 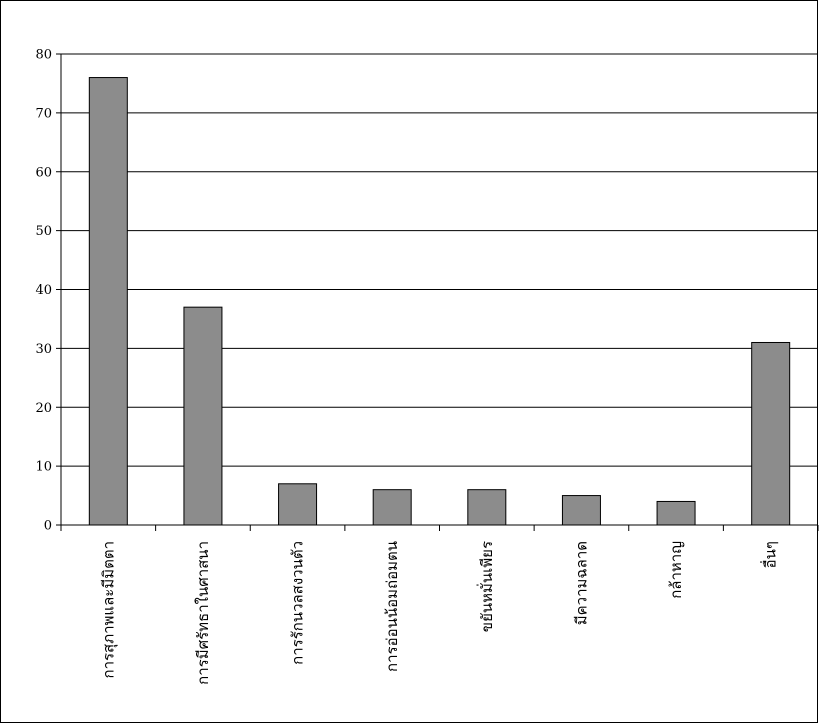 I want to click on y-tick-label: 60, so click(x=43, y=172).